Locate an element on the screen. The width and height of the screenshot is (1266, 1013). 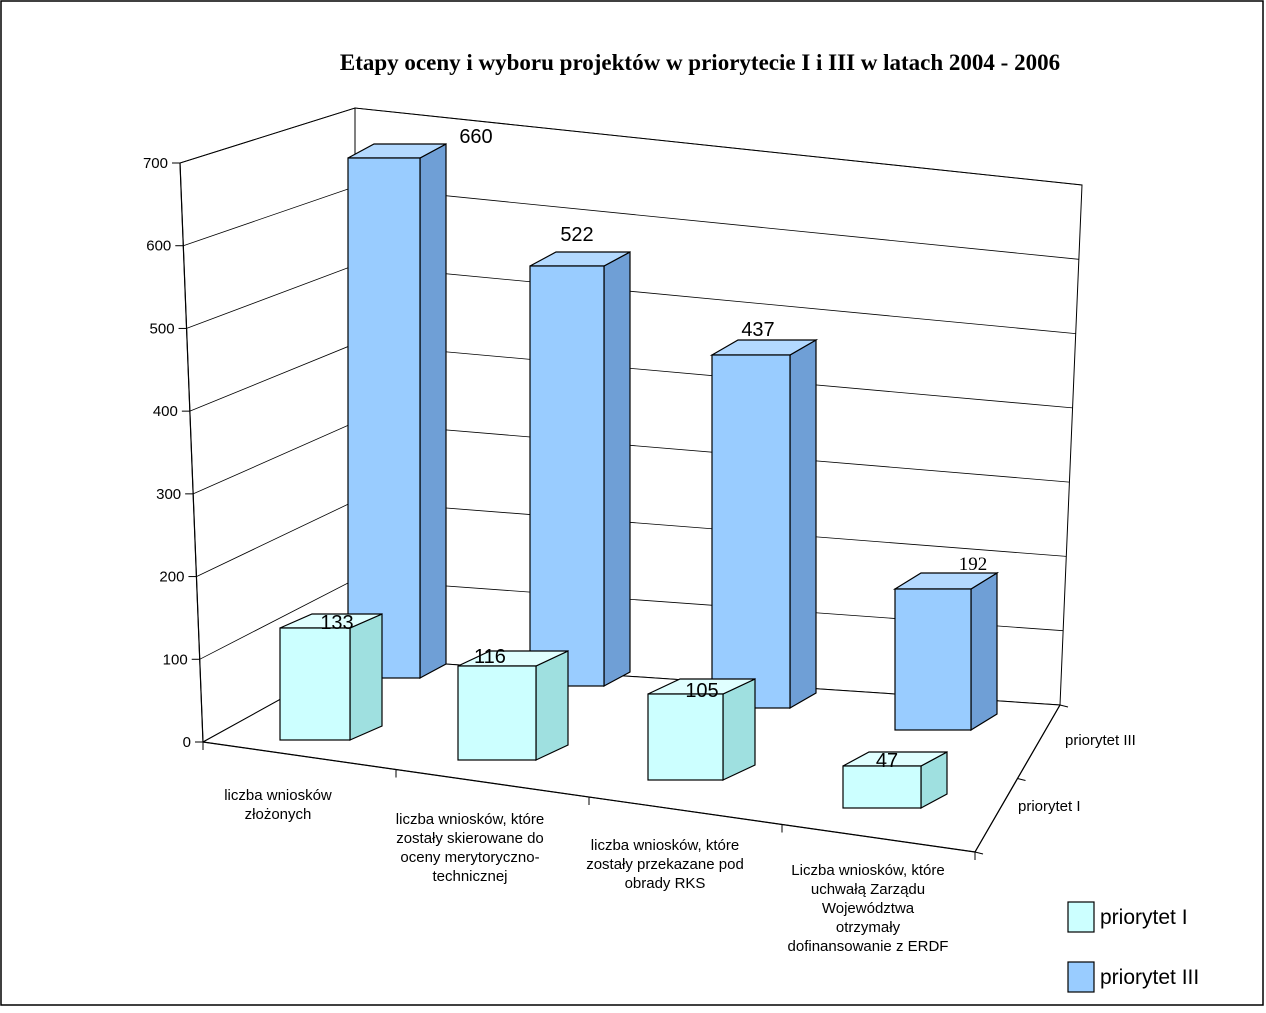
x-category-label: liczba wniosków is located at coordinates (278, 795).